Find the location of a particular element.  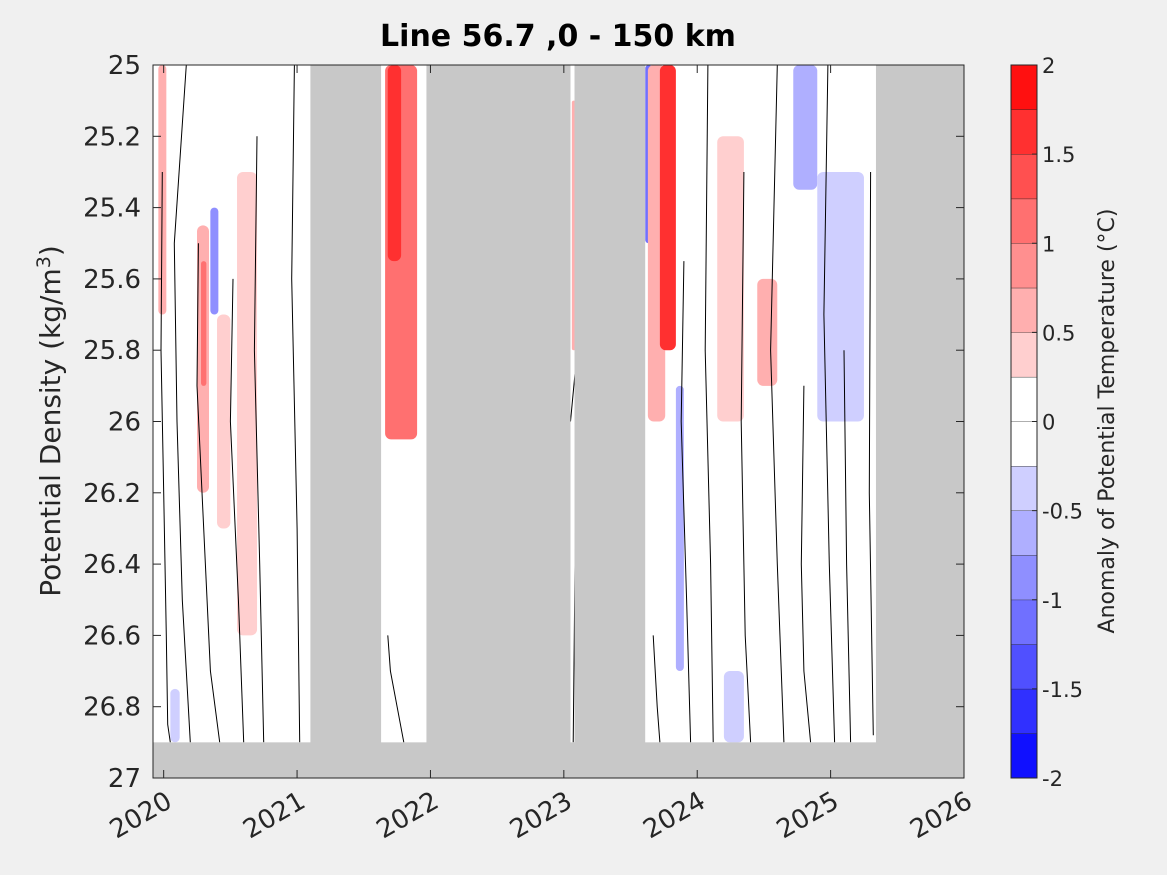

colorbar-bands is located at coordinates (1024, 421).